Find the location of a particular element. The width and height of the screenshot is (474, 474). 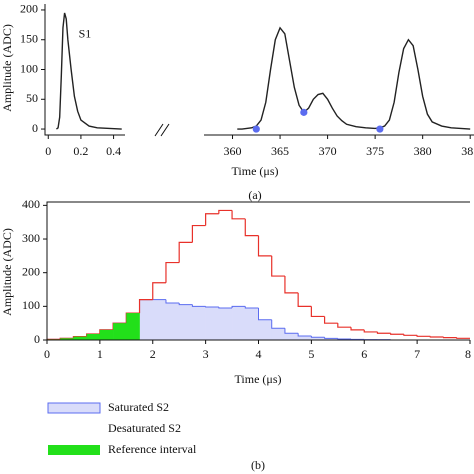

caption: (a) is located at coordinates (254, 195).